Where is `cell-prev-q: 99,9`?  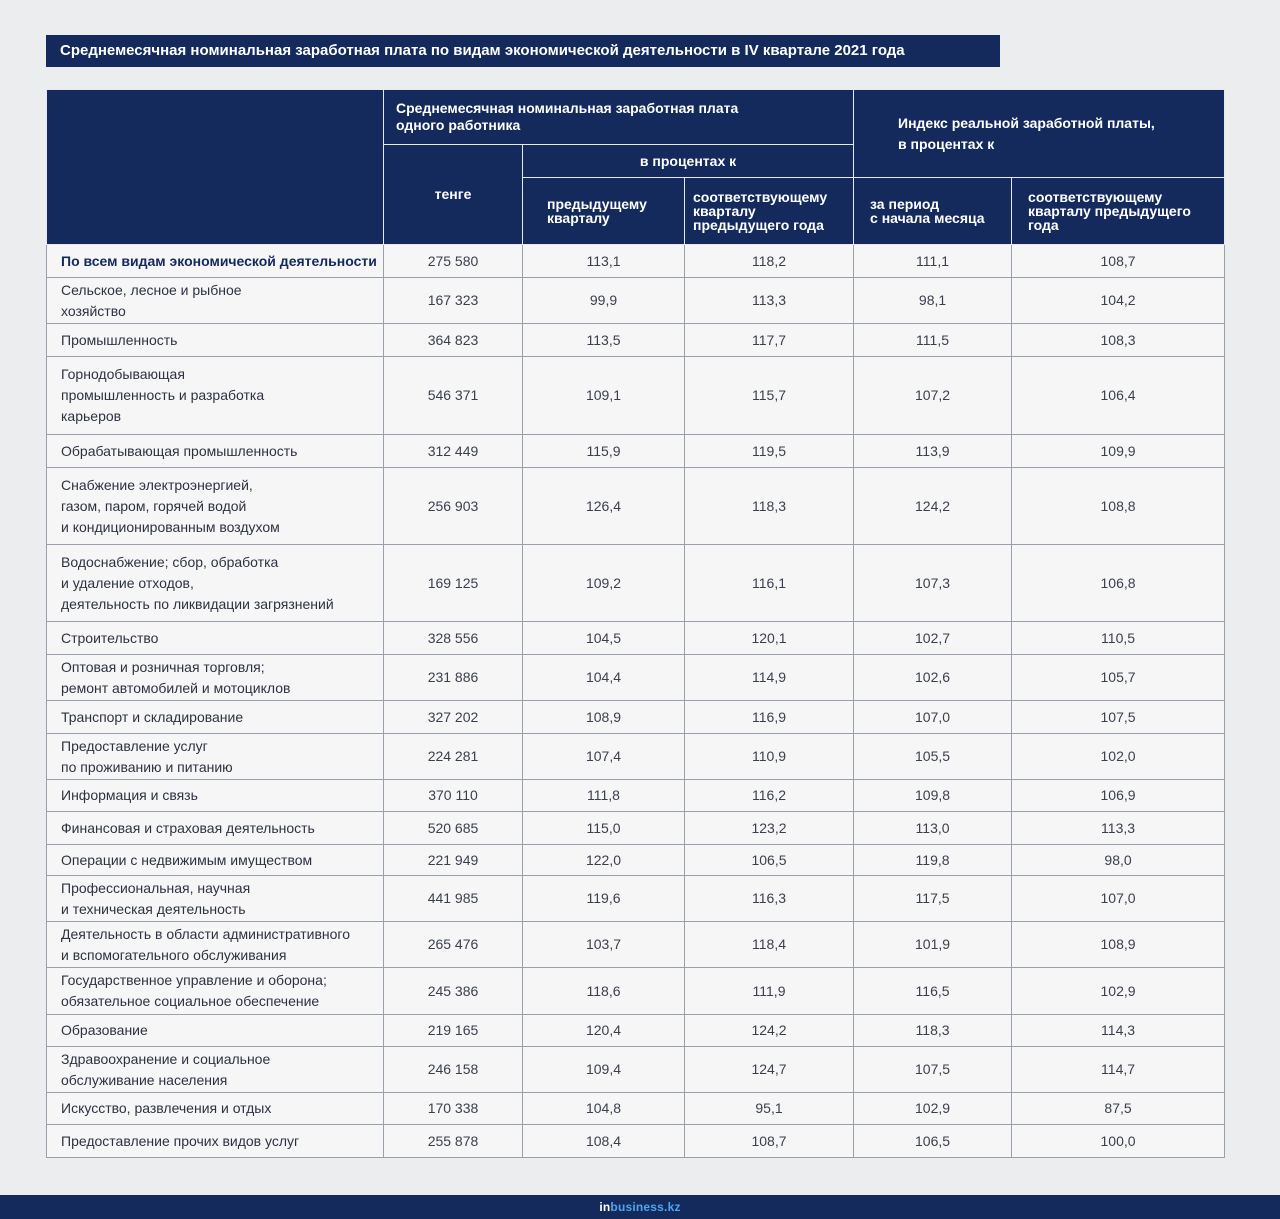
cell-prev-q: 99,9 is located at coordinates (603, 300).